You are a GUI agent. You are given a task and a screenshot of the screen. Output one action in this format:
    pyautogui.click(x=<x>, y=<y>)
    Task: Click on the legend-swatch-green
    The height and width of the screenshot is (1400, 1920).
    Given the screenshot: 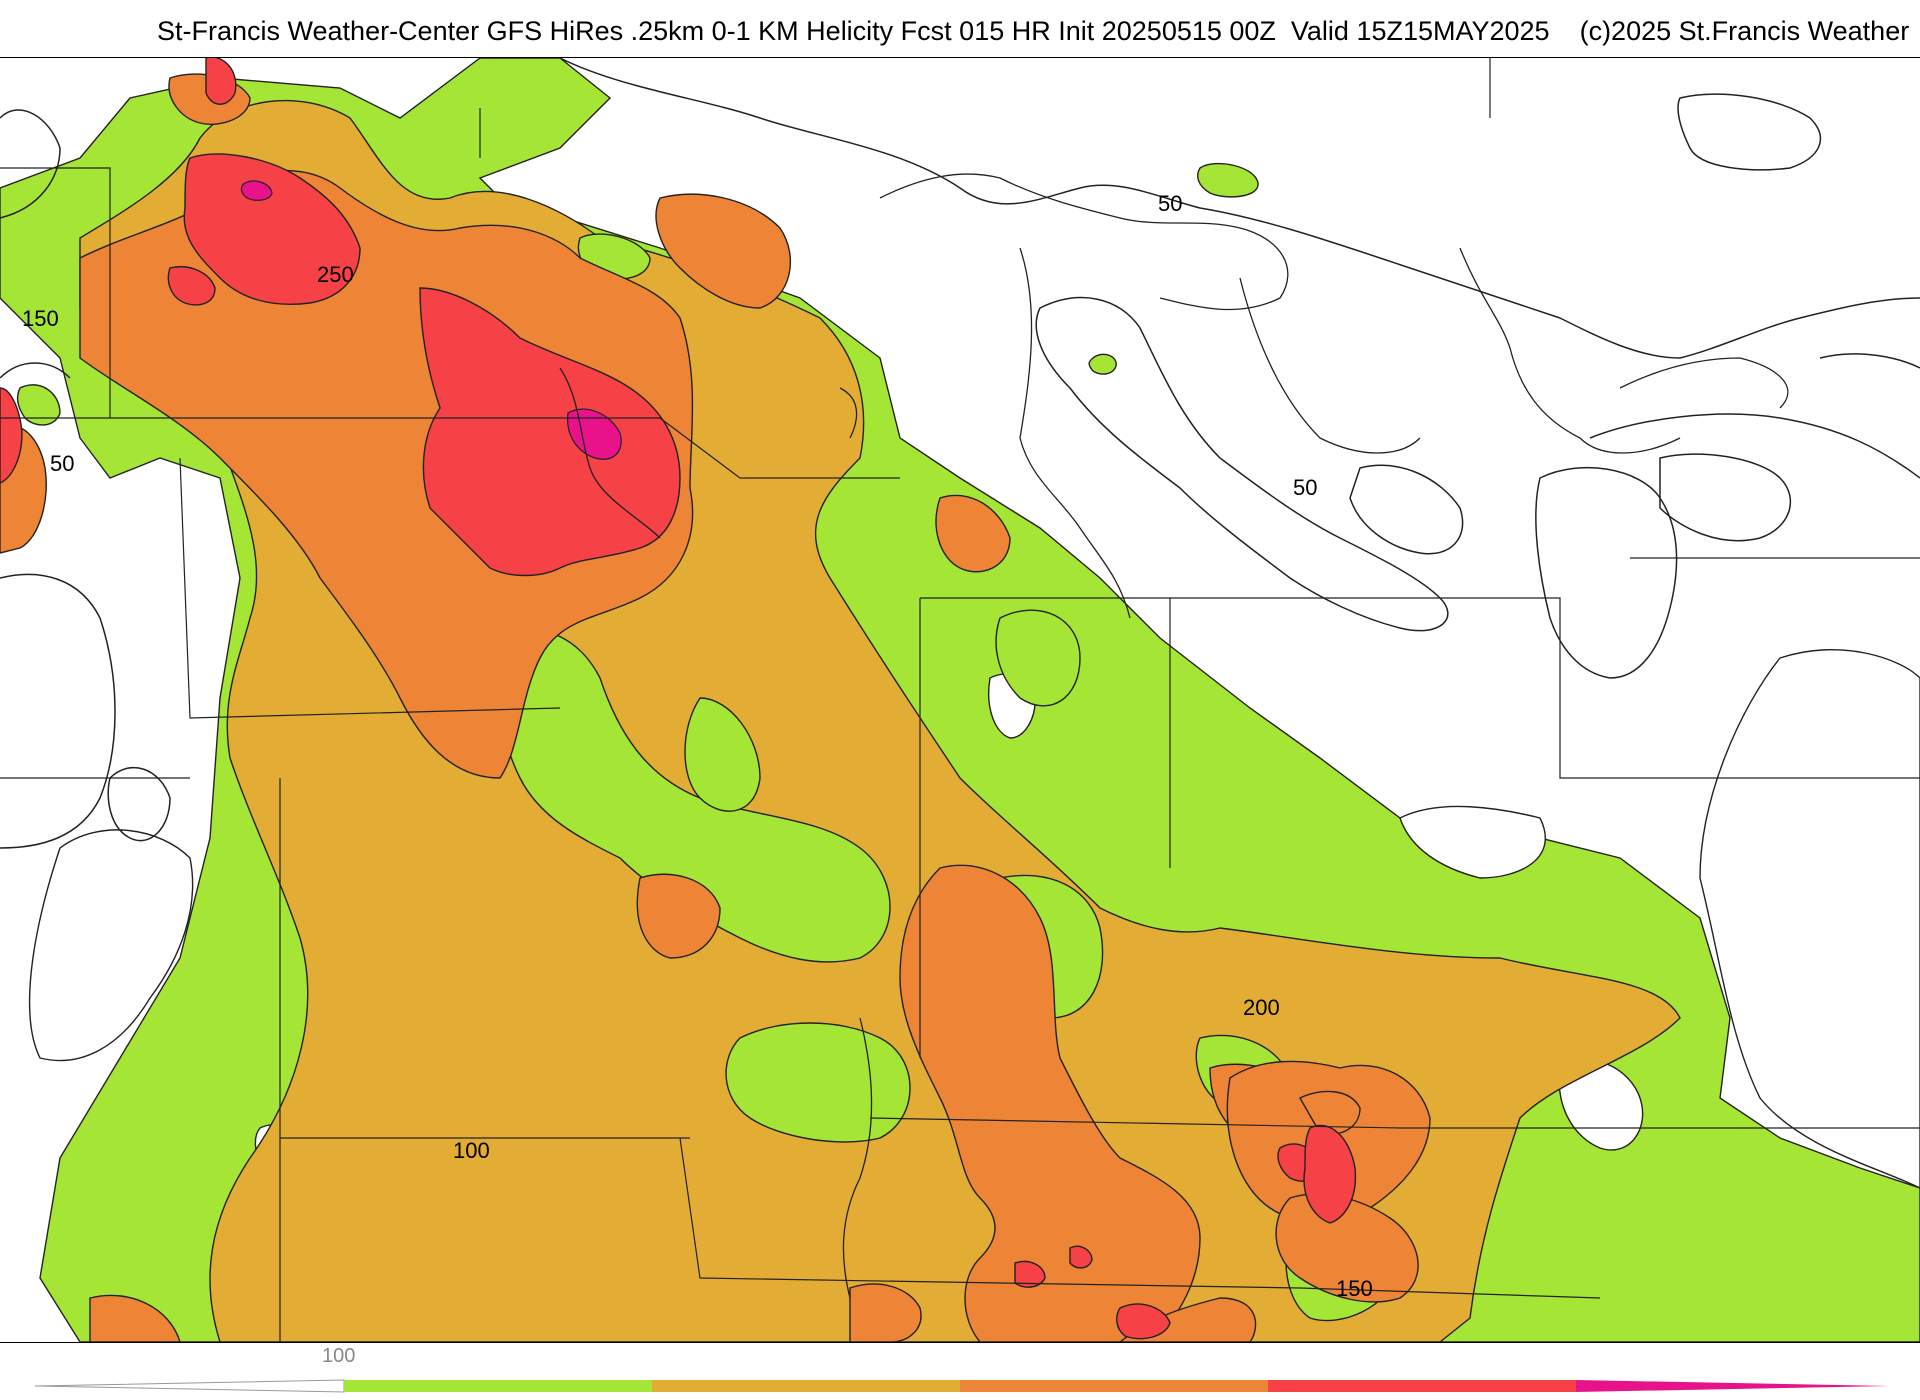 What is the action you would take?
    pyautogui.click(x=498, y=1386)
    